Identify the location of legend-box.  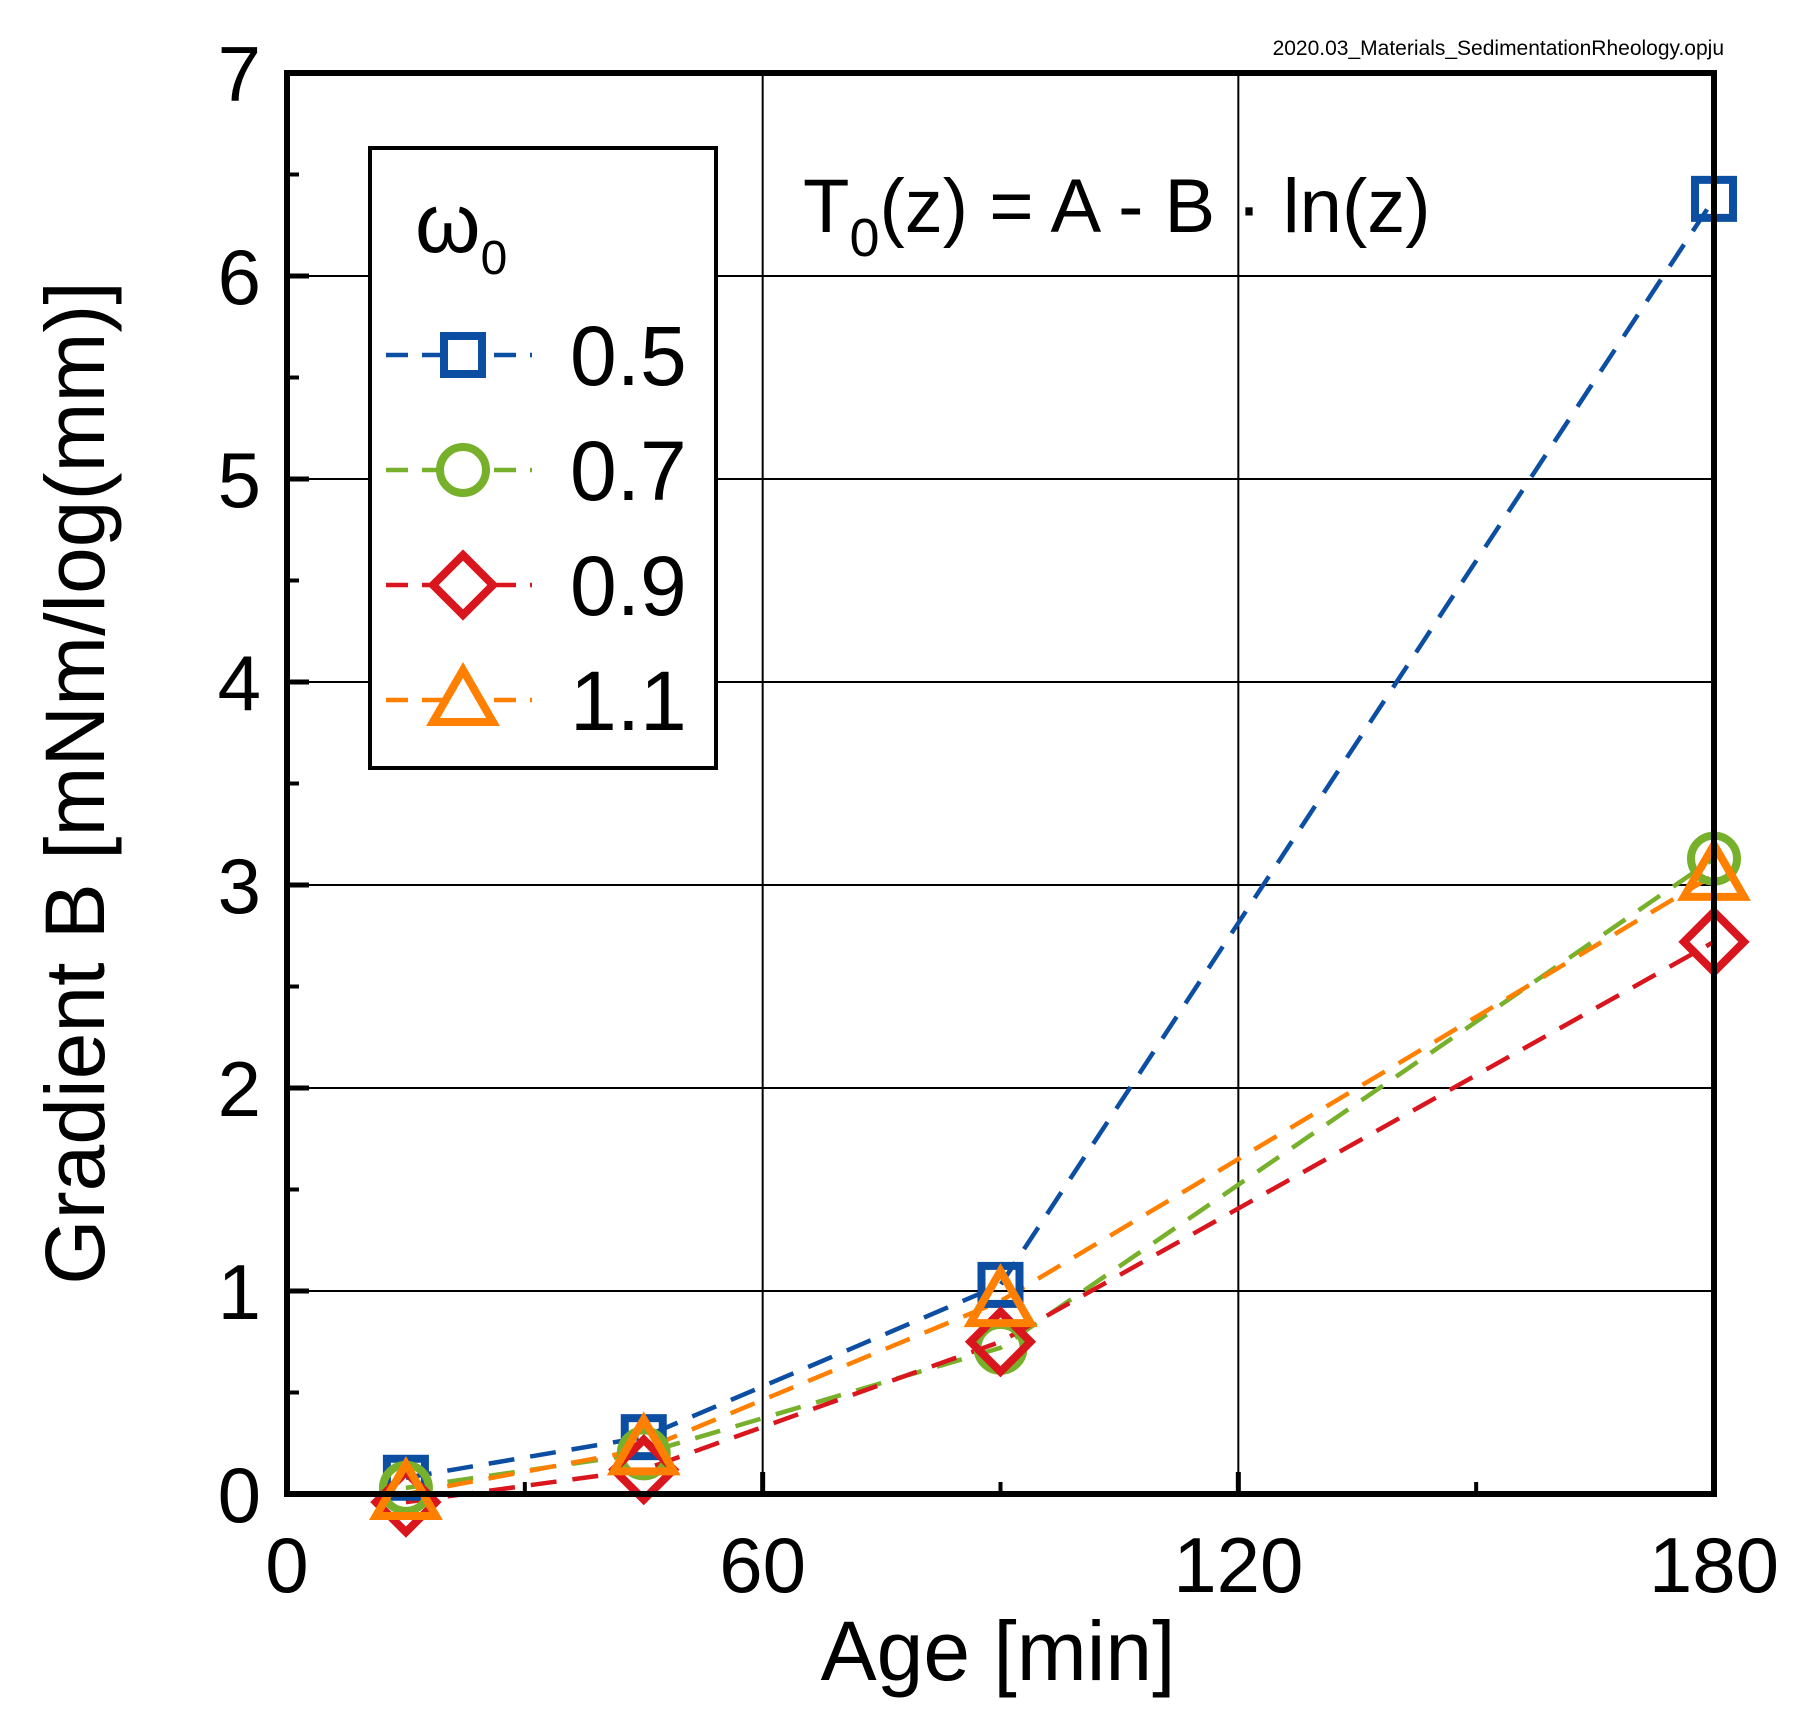
(543, 458).